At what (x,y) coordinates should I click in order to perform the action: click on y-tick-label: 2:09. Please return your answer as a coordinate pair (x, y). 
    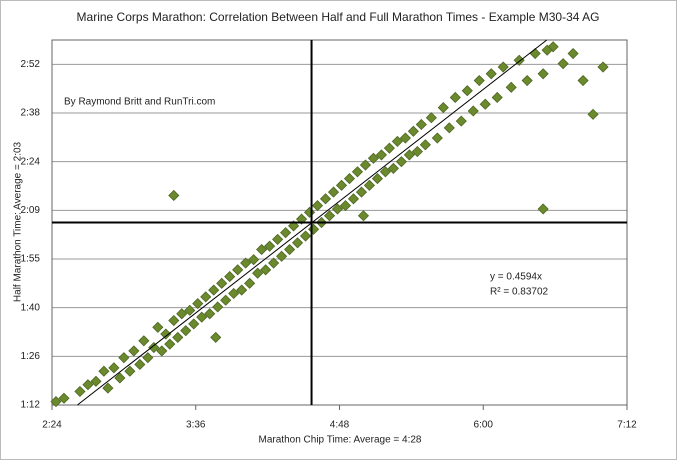
    Looking at the image, I should click on (31, 210).